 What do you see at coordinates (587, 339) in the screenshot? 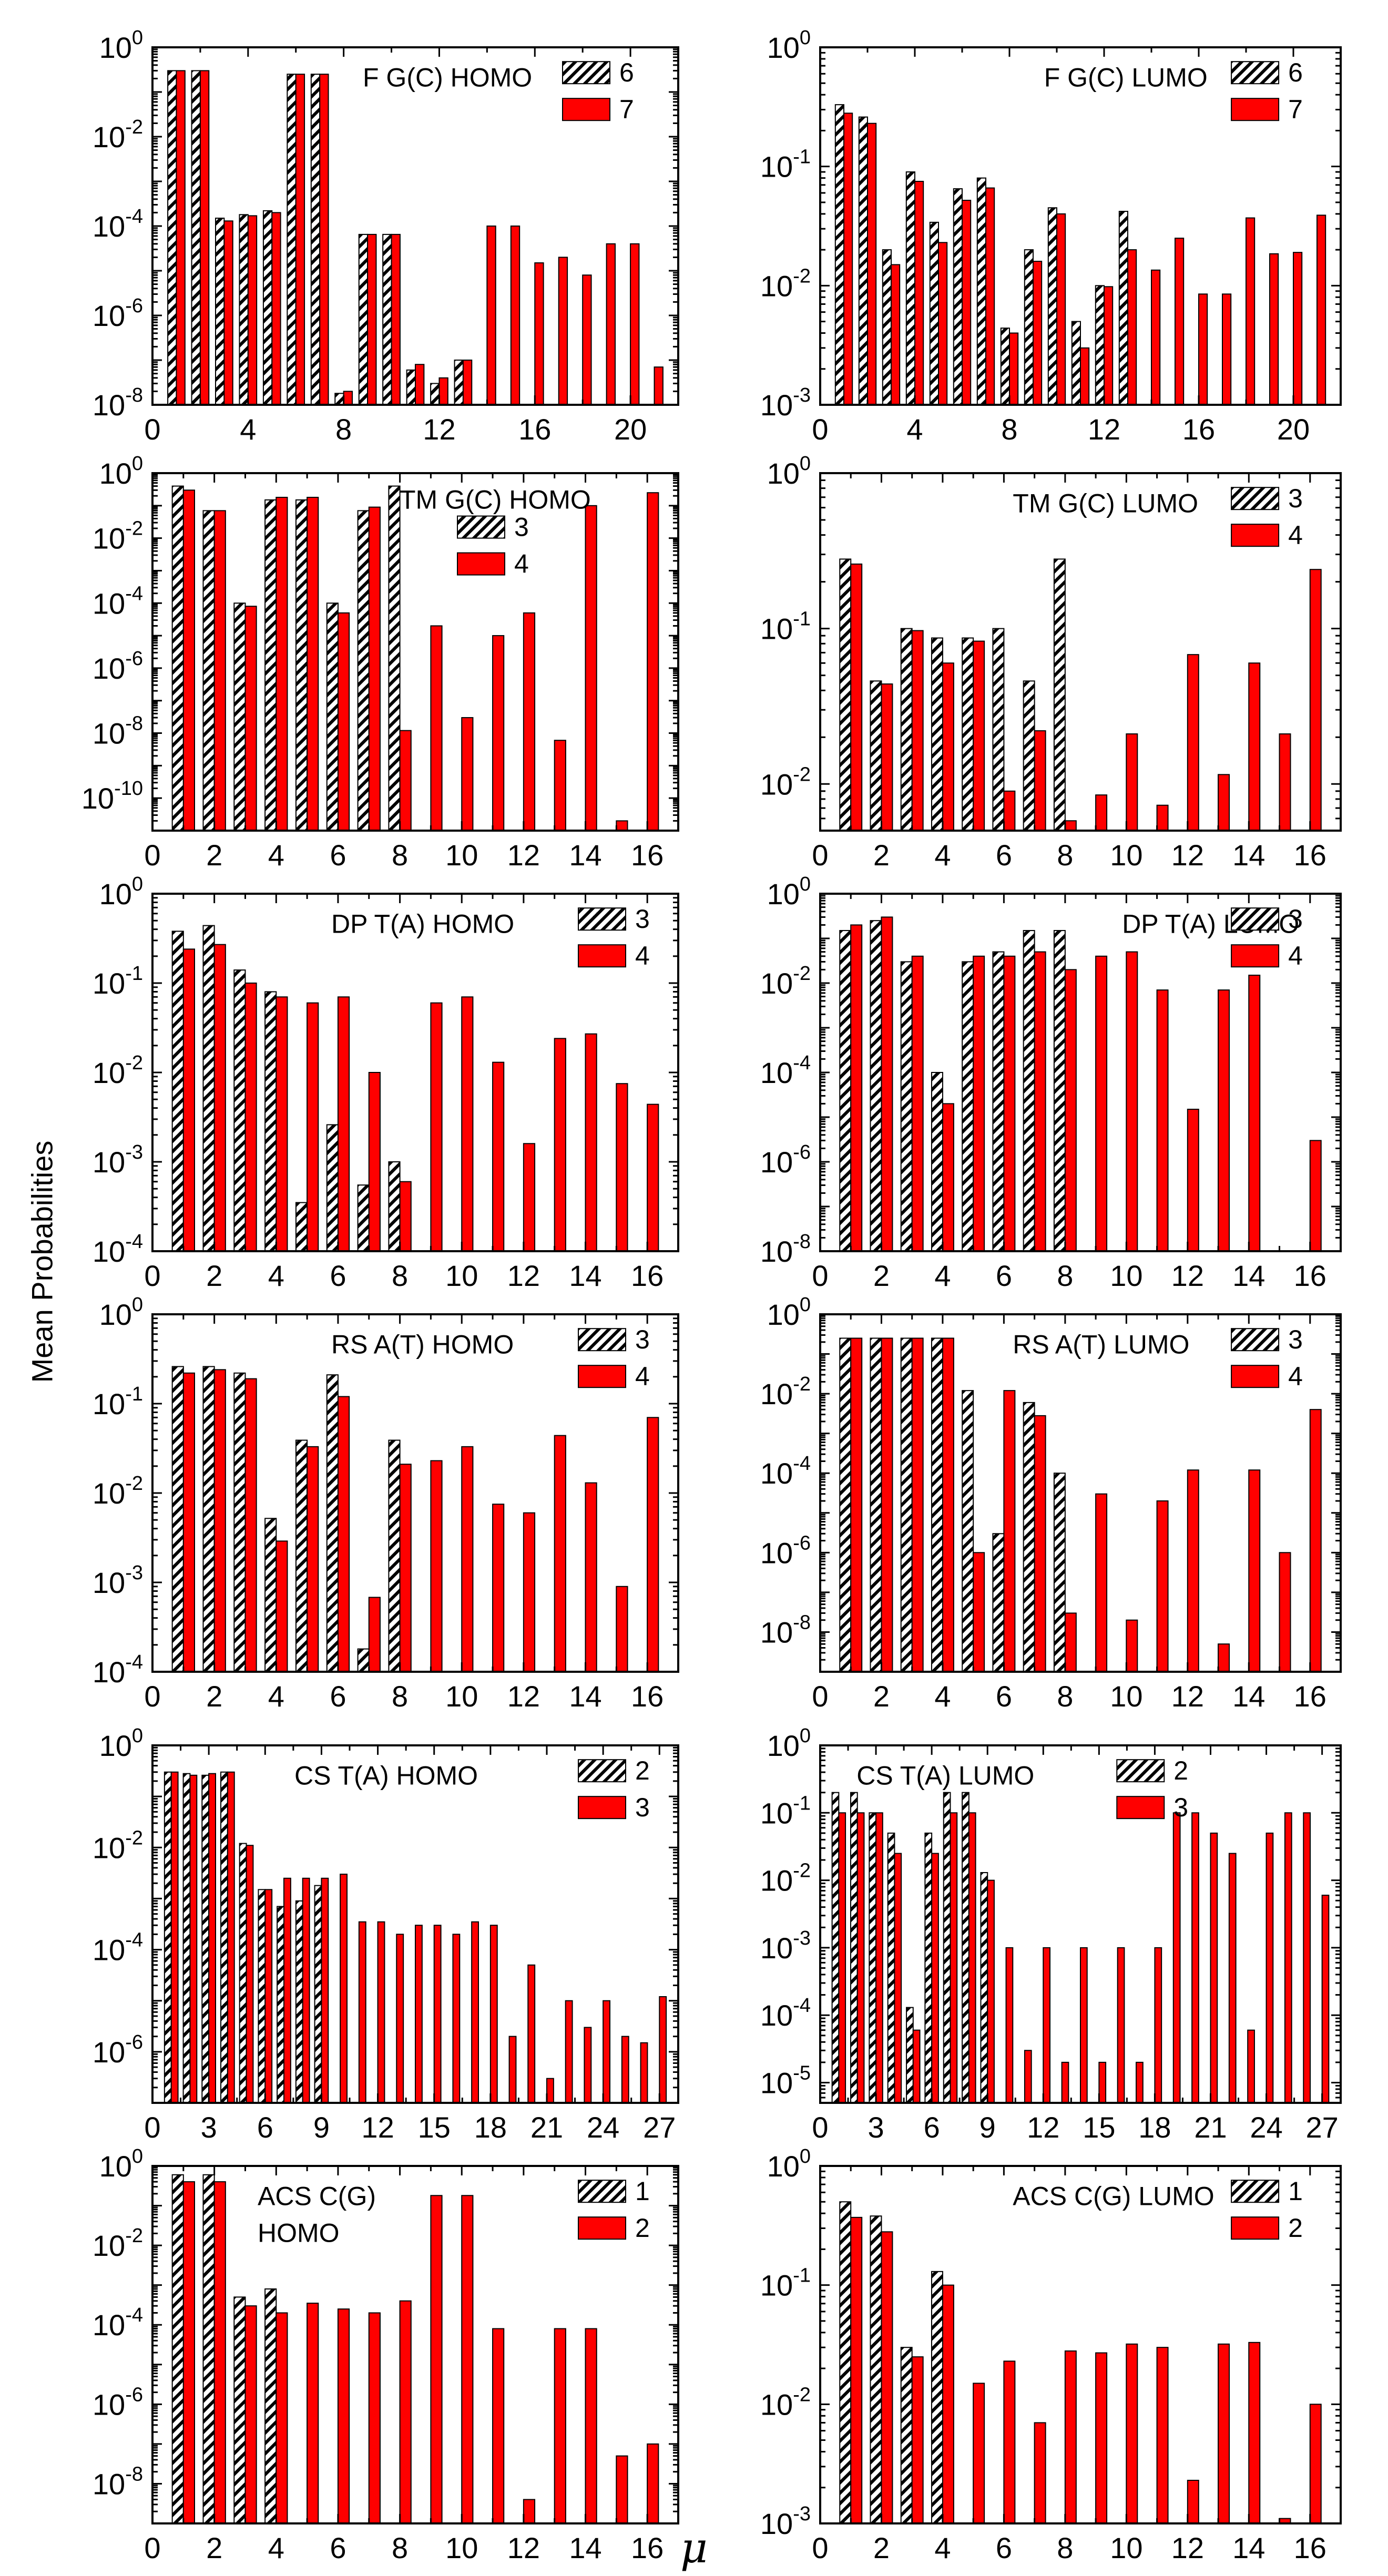
I see `bar-s2-x18` at bounding box center [587, 339].